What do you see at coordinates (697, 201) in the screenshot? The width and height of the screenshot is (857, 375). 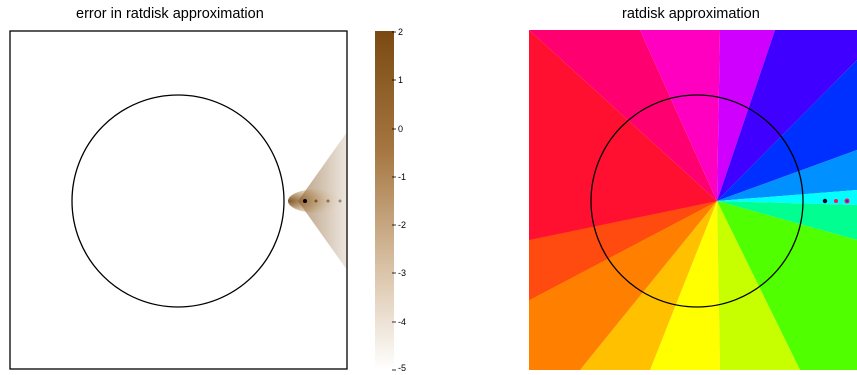 I see `unit-circle-right` at bounding box center [697, 201].